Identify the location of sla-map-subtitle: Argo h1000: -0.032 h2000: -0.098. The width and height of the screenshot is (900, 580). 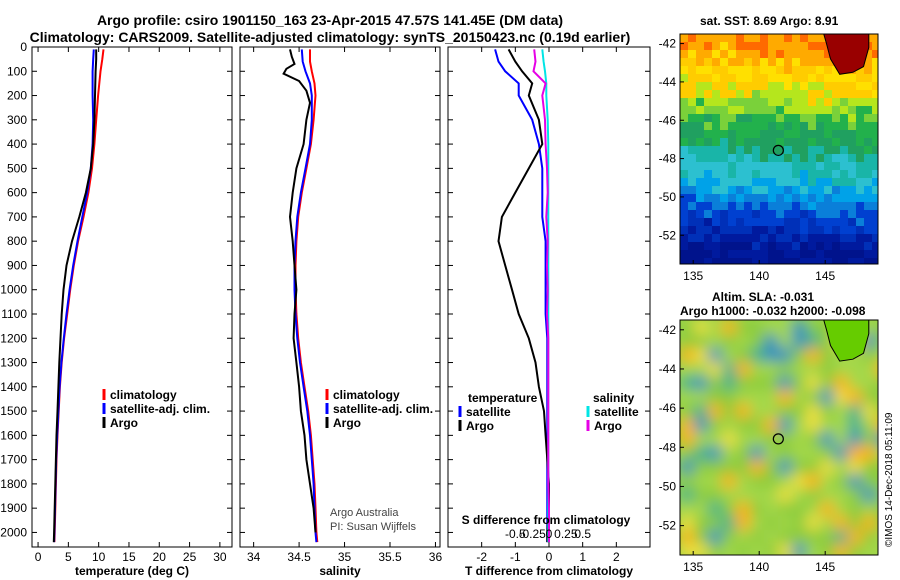
(773, 311).